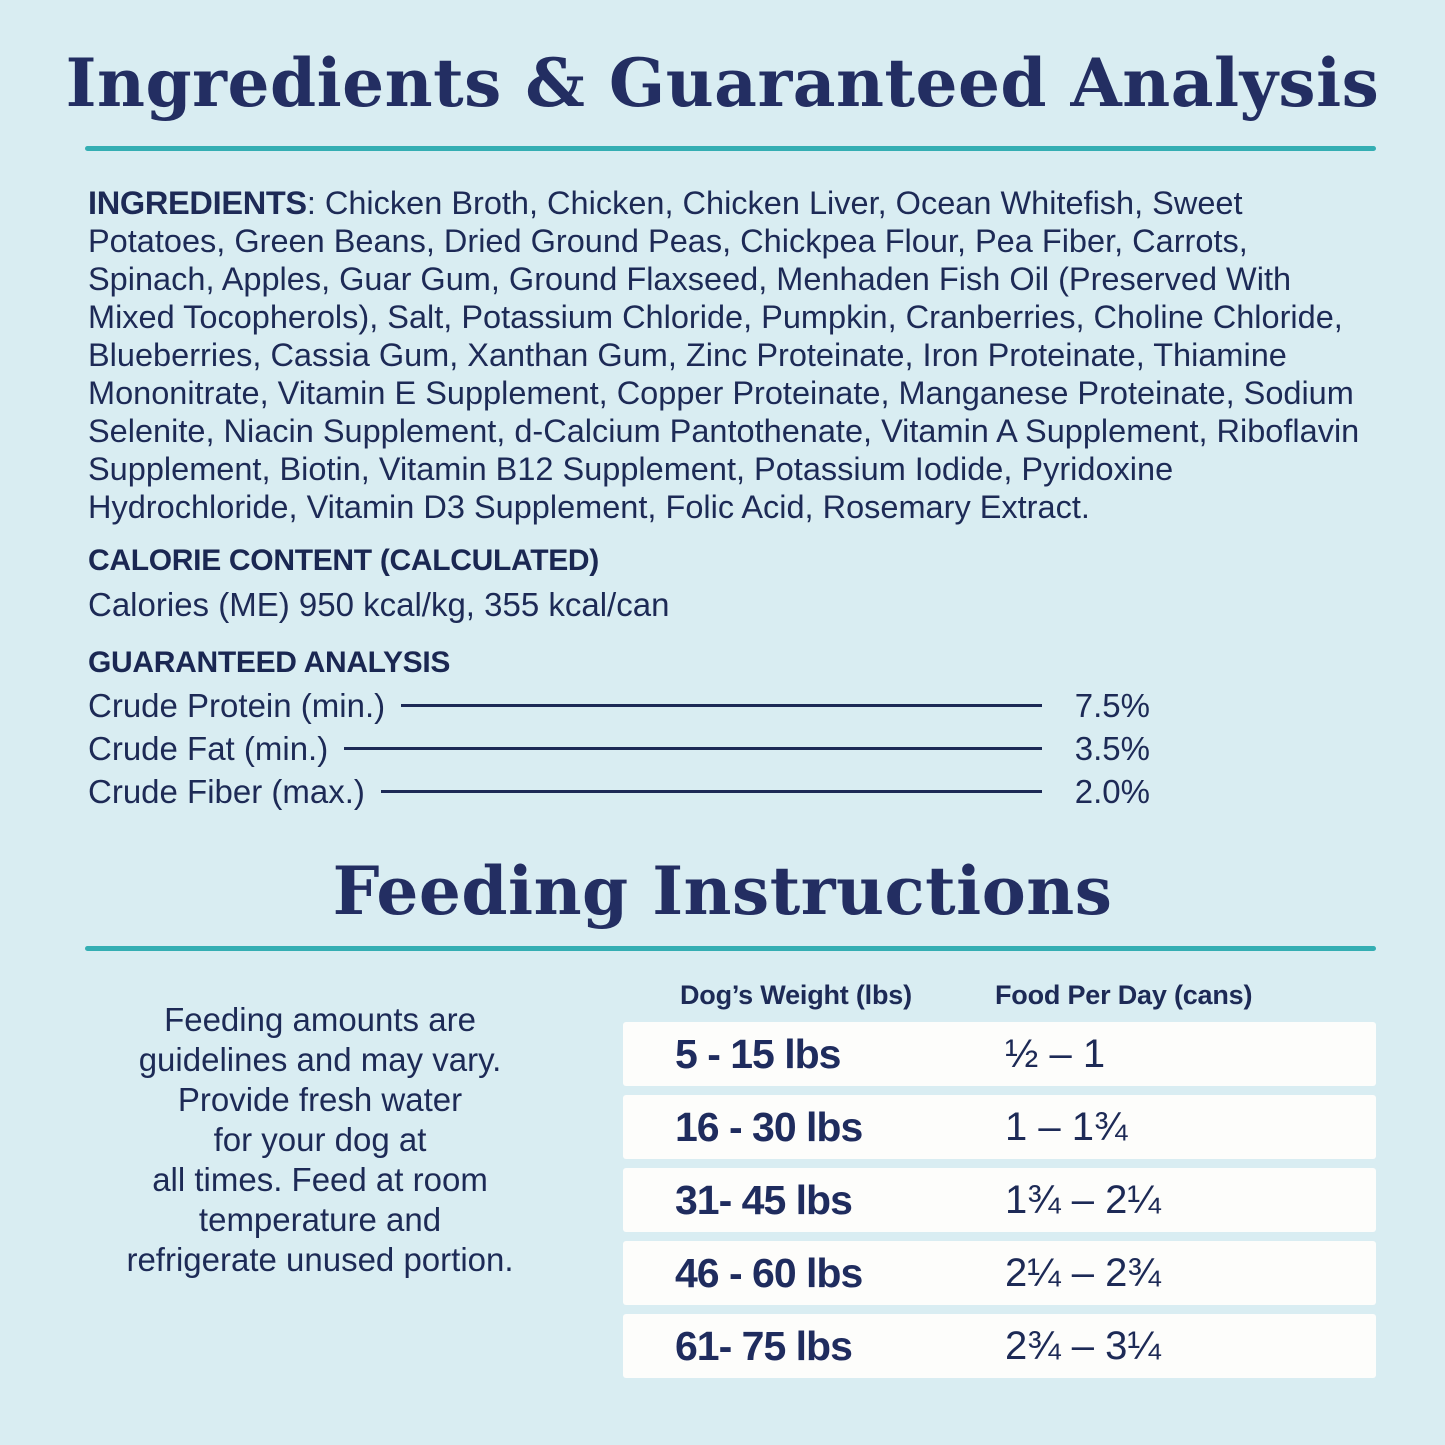 This screenshot has width=1445, height=1445. What do you see at coordinates (722, 891) in the screenshot?
I see `feeding-section-title: Feeding Instructions` at bounding box center [722, 891].